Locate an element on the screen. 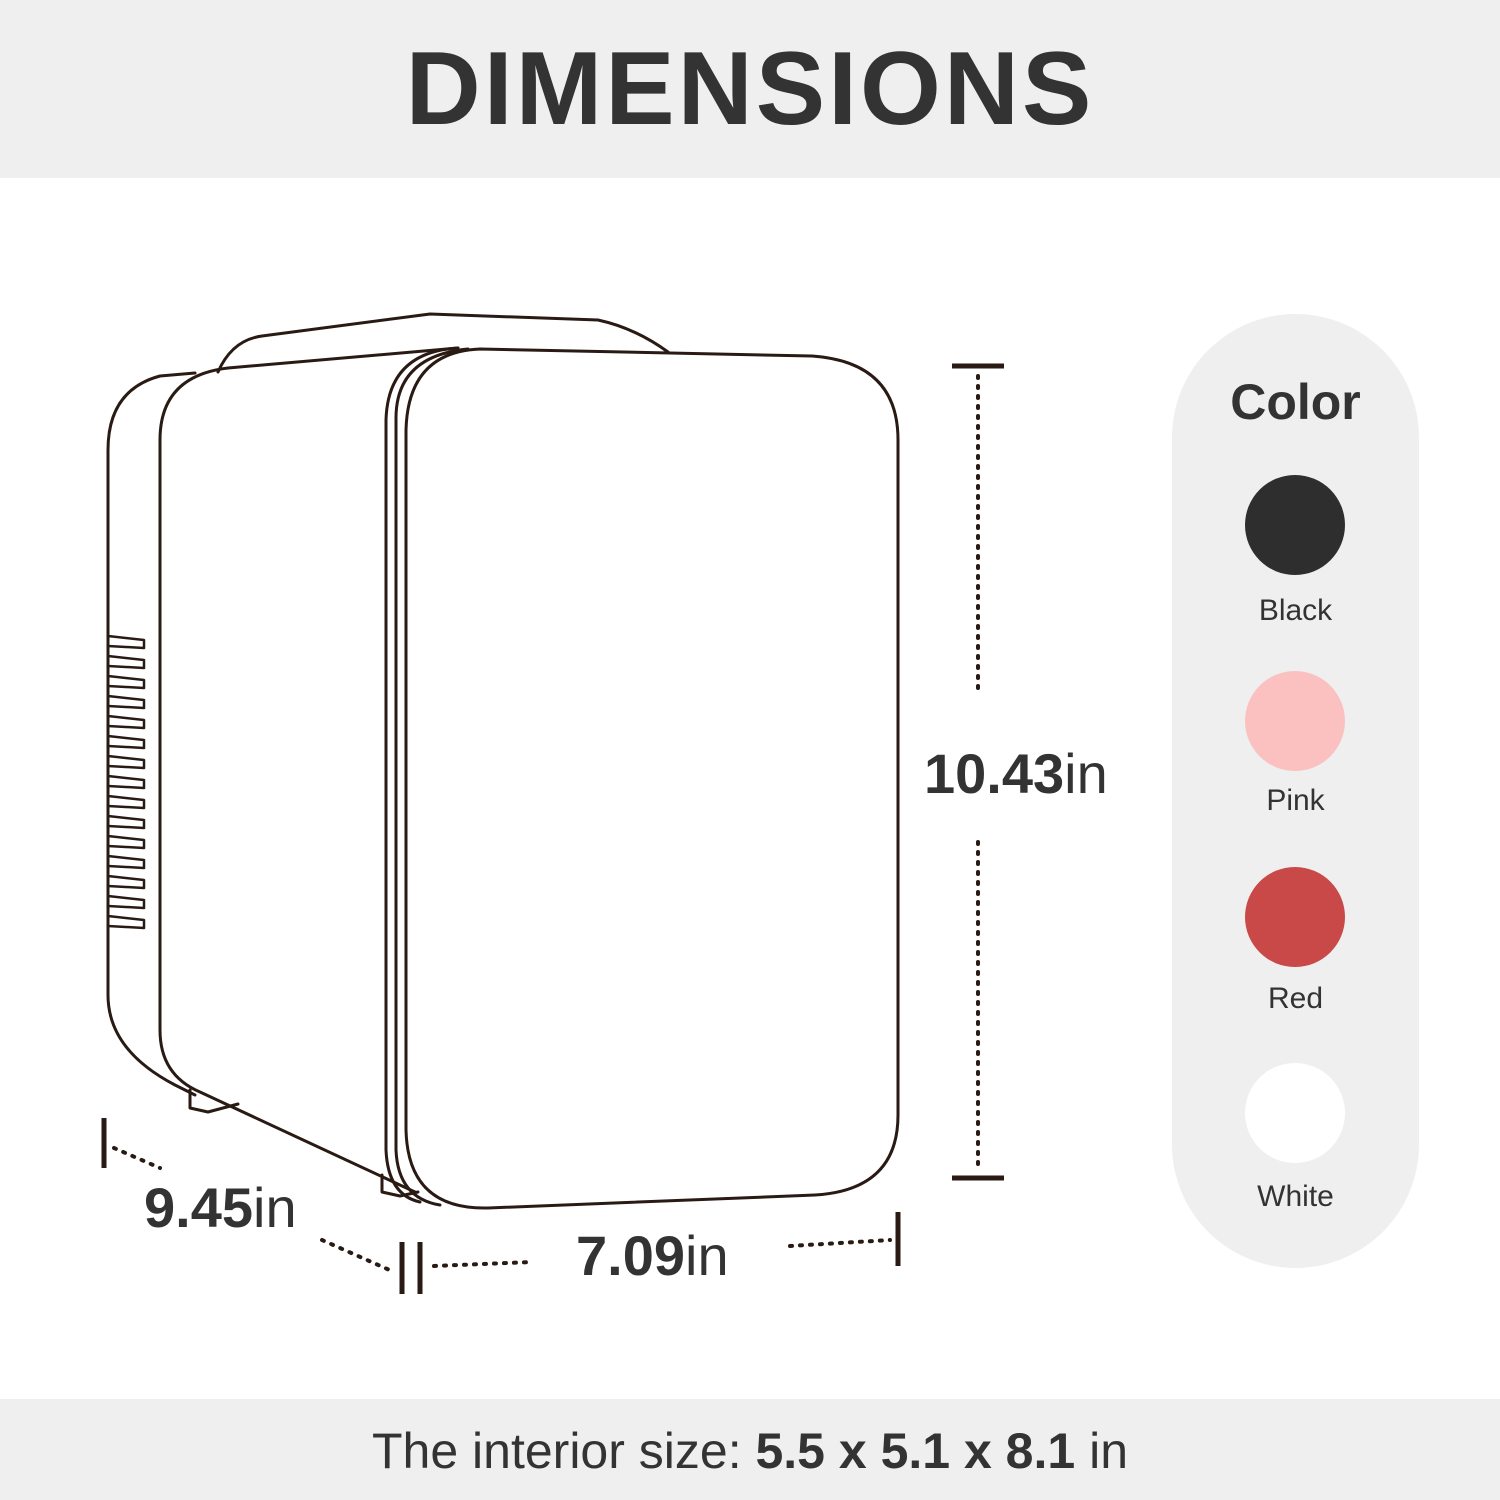 This screenshot has width=1500, height=1500. fridge-back-body is located at coordinates (151, 734).